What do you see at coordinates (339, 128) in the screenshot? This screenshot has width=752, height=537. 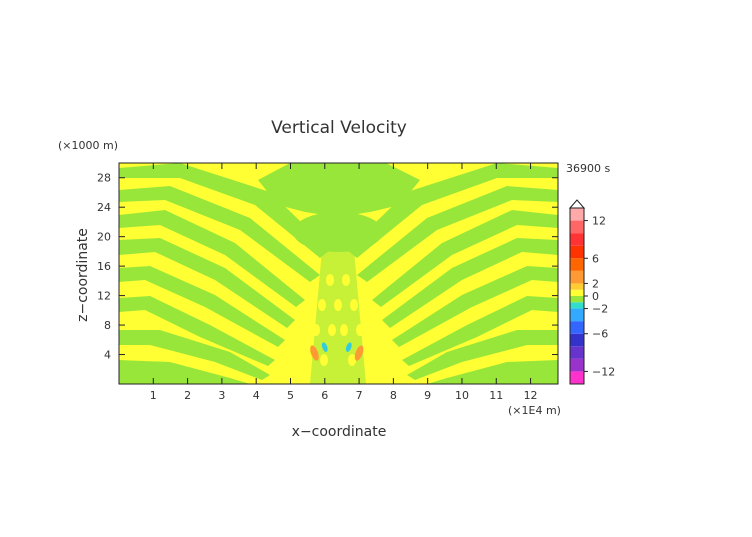 I see `chart-title: Vertical Velocity` at bounding box center [339, 128].